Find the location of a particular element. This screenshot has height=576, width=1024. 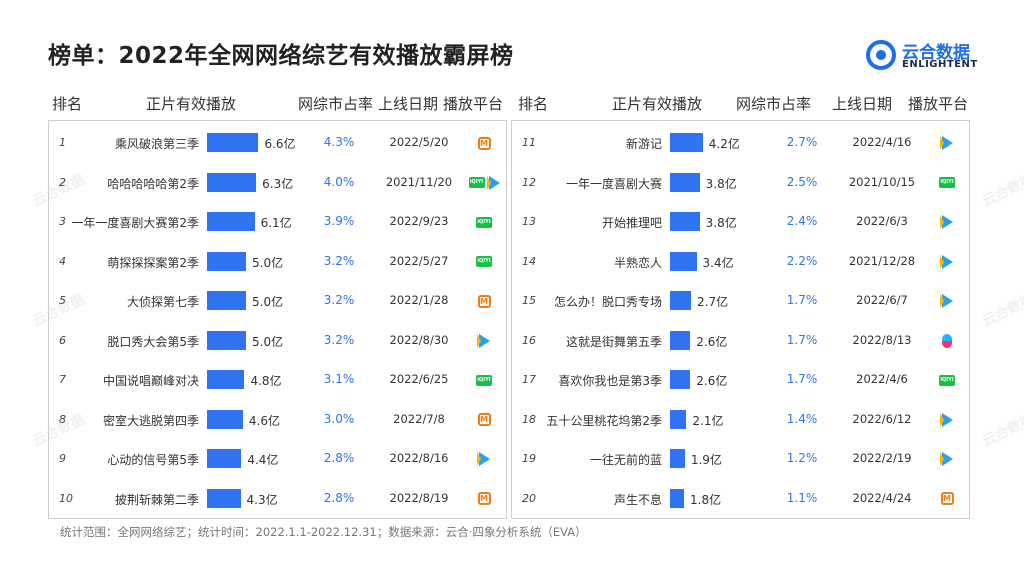

ranking-row: 5 大侦探第七季 5.0亿 3.2% 2022/1/28 M is located at coordinates (277, 301).